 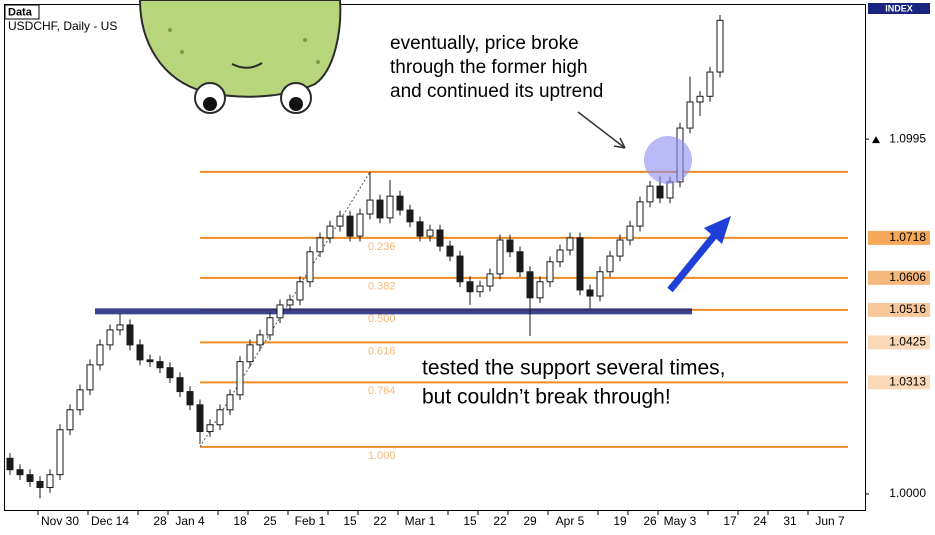 I want to click on annotation: and continued its uptrend, so click(x=496, y=91).